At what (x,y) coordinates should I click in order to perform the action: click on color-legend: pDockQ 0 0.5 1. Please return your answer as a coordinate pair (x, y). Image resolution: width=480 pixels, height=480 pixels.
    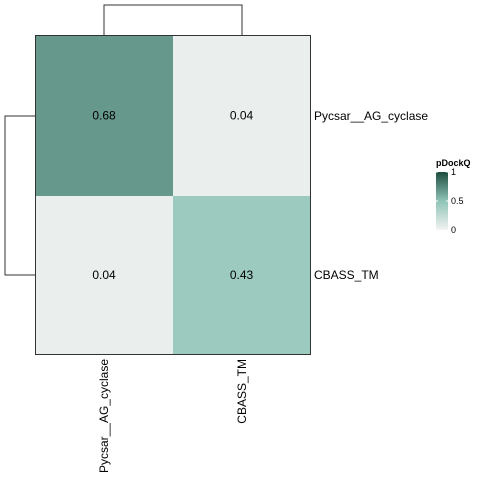
    Looking at the image, I should click on (453, 196).